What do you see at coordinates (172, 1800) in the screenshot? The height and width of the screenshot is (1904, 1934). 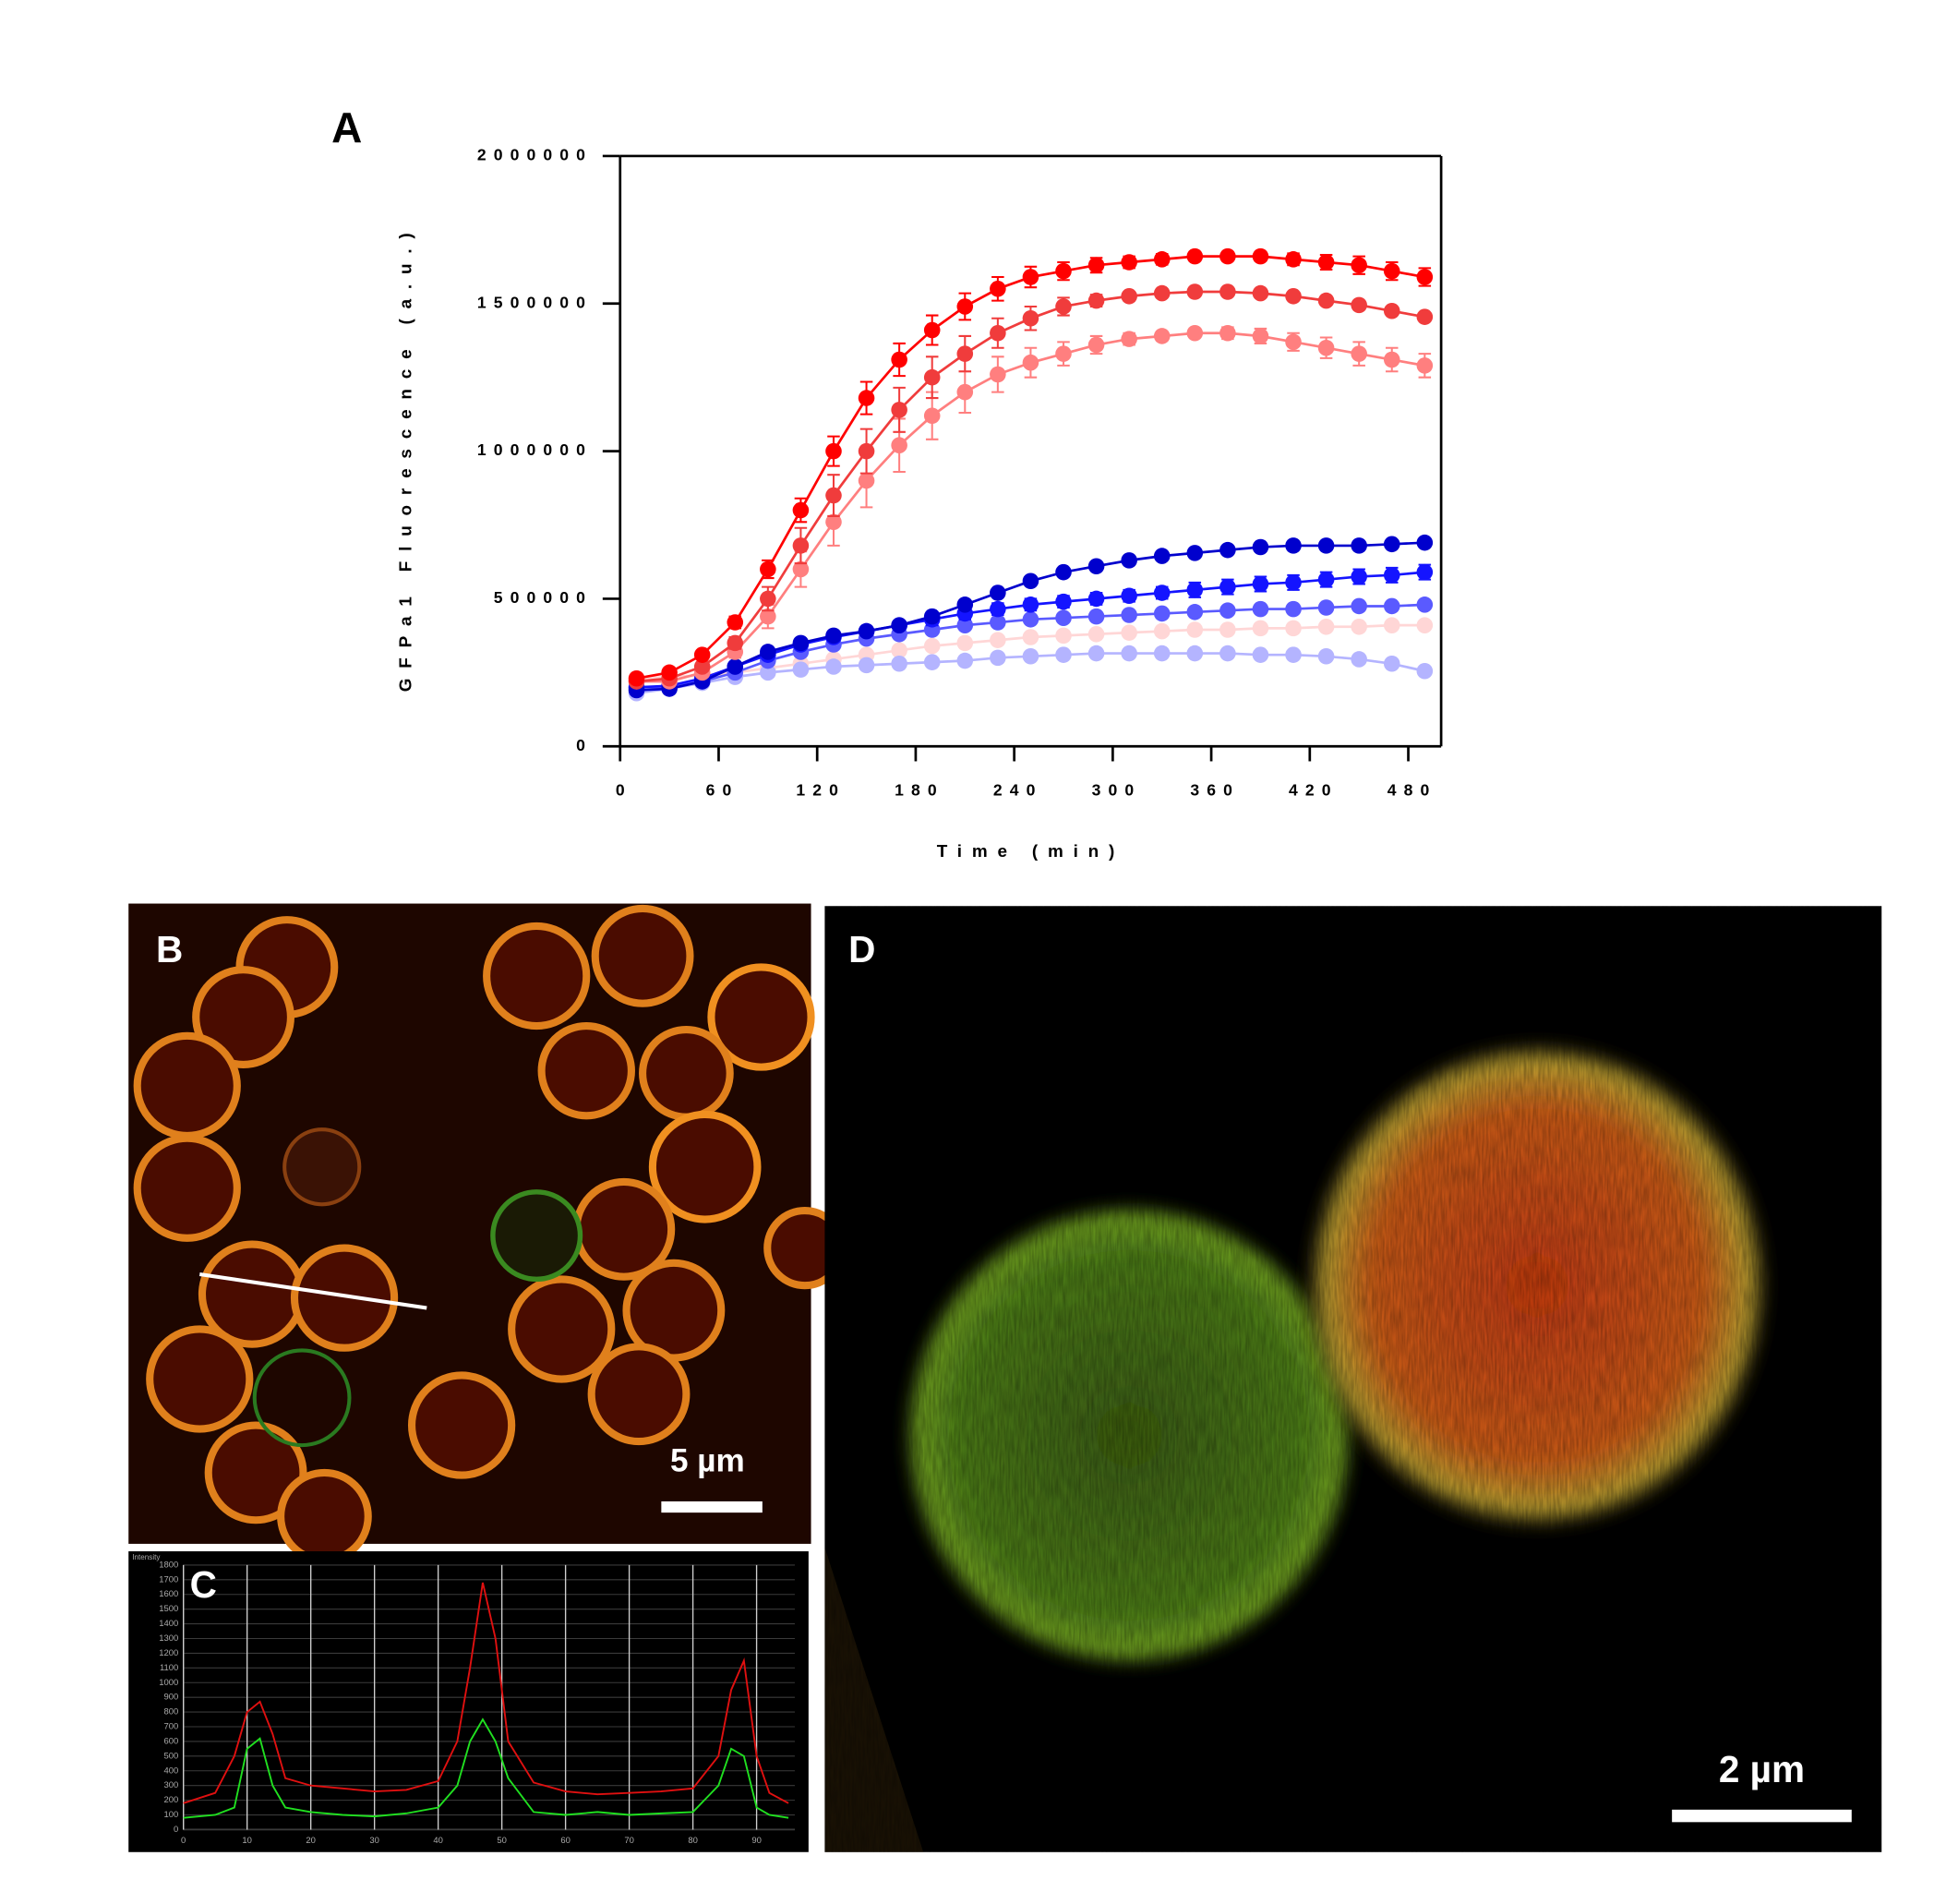 I see `y-tick-label: 200` at bounding box center [172, 1800].